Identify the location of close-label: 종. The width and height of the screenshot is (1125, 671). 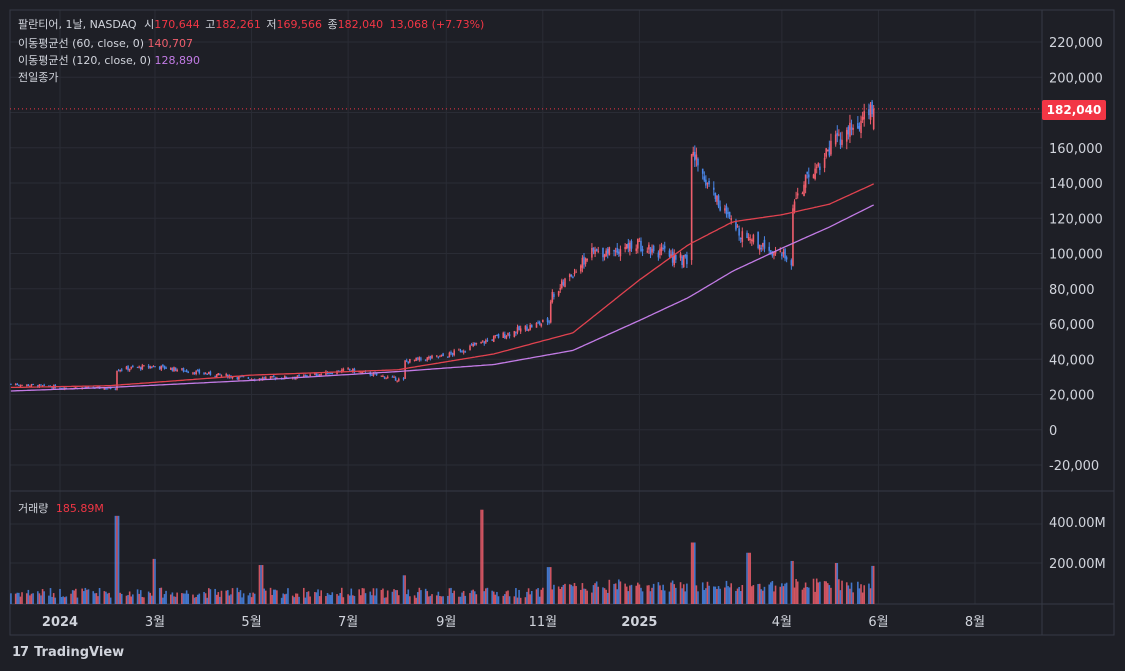
(332, 24).